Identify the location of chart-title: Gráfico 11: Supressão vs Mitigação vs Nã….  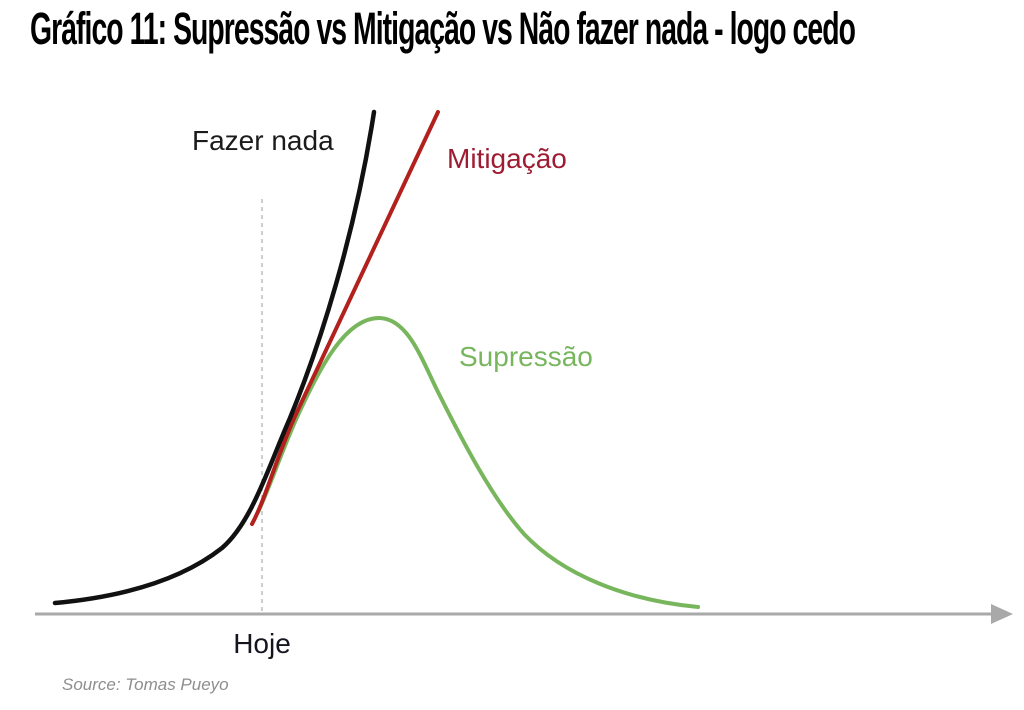
(443, 28).